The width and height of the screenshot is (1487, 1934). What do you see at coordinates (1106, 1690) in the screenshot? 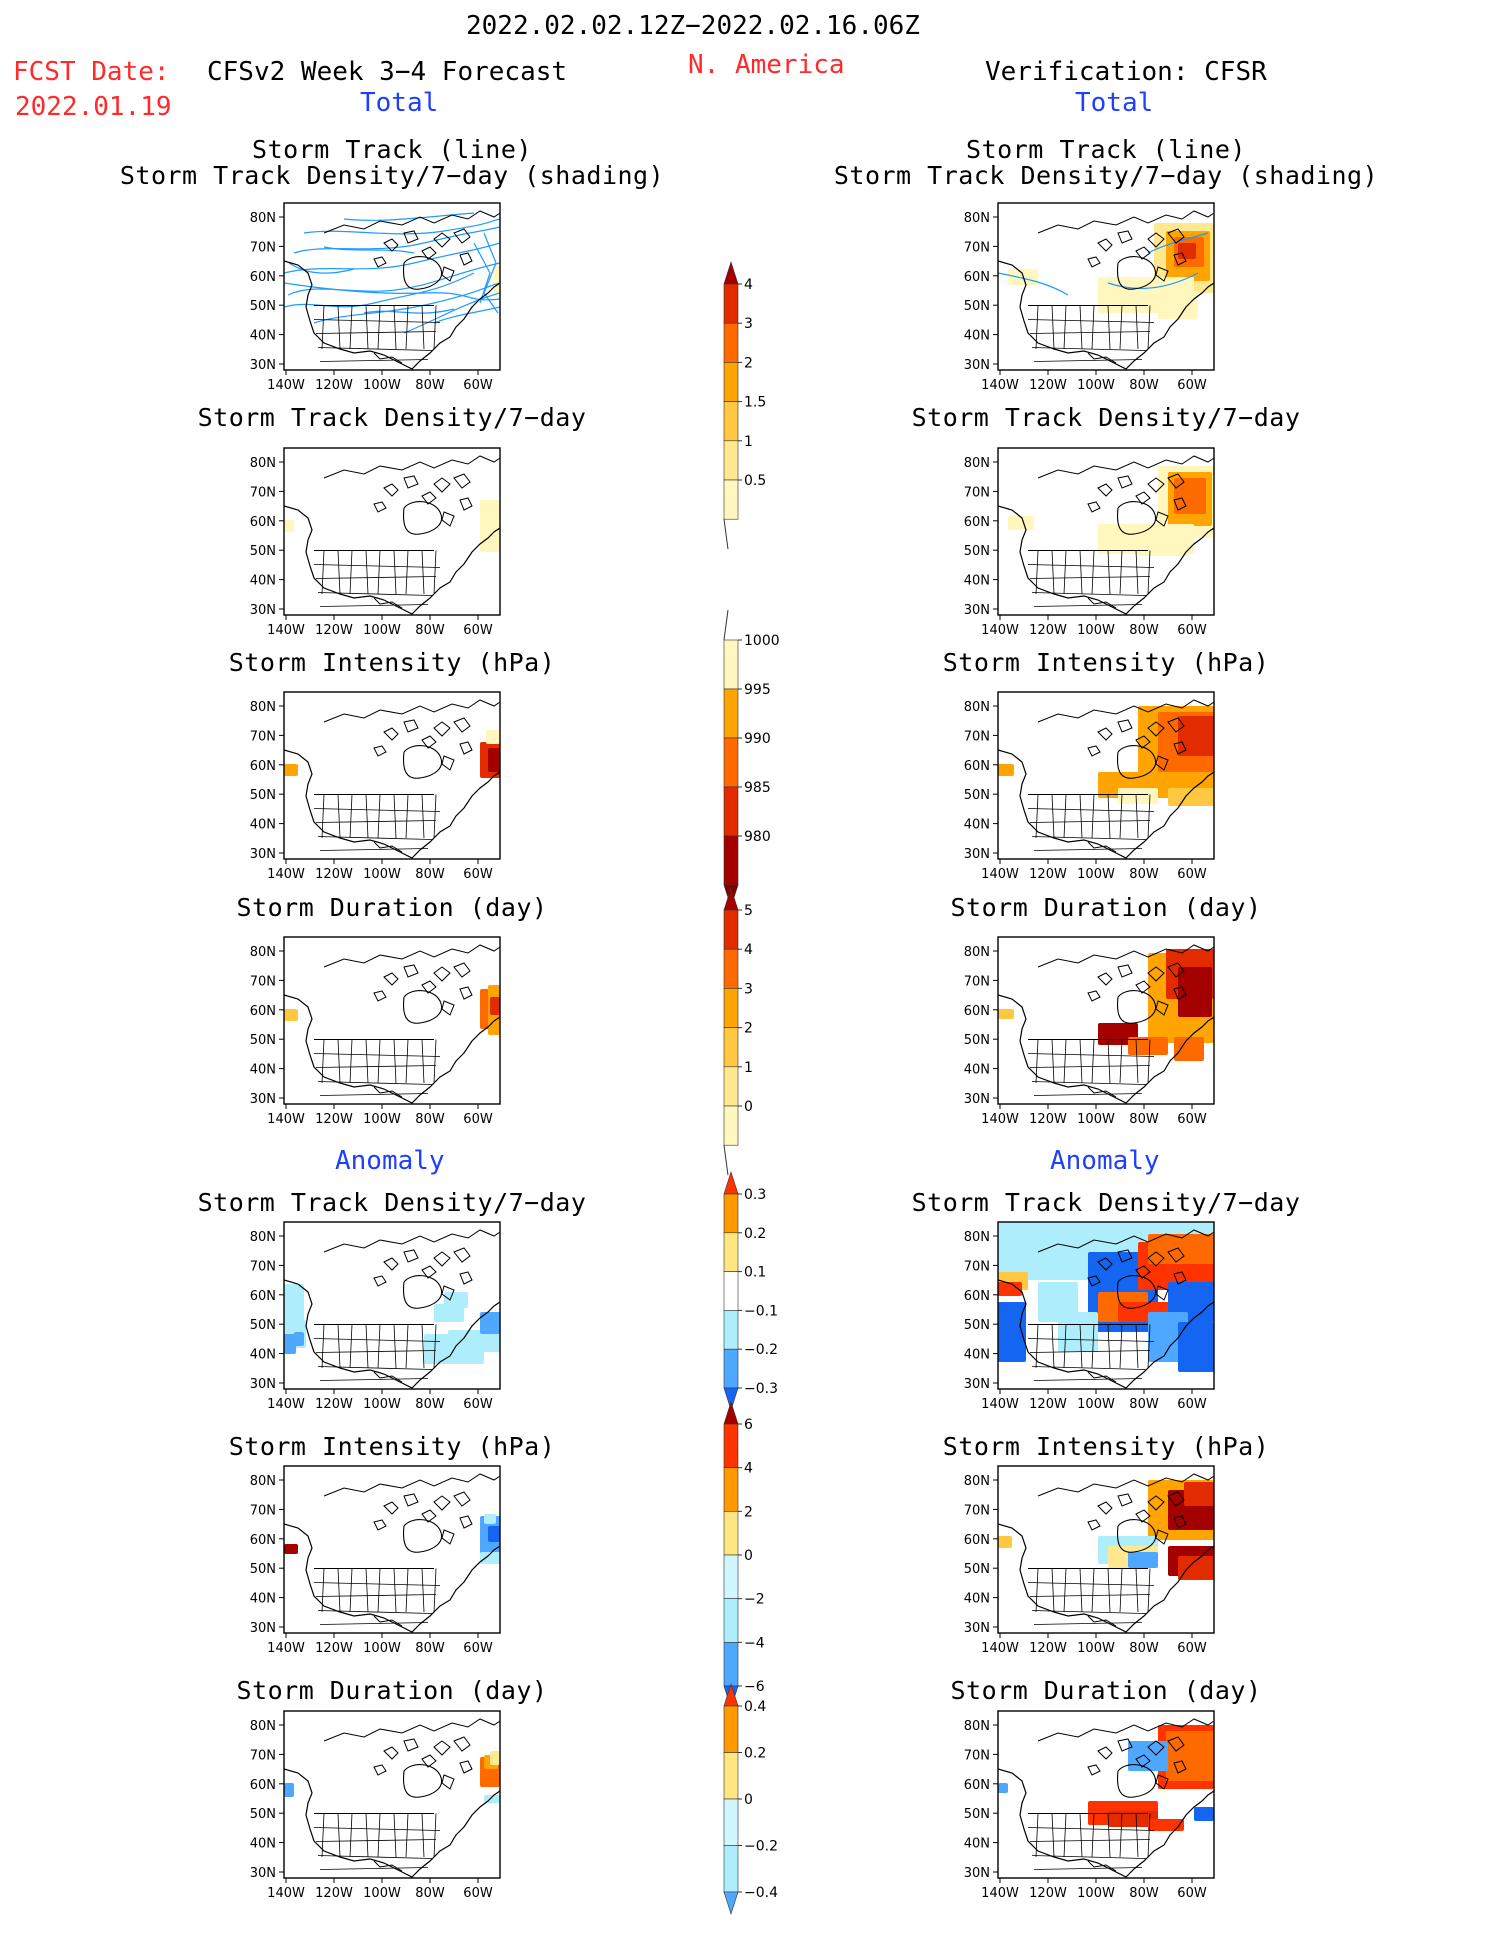
I see `panel-title-right-6: Storm Duration (day)` at bounding box center [1106, 1690].